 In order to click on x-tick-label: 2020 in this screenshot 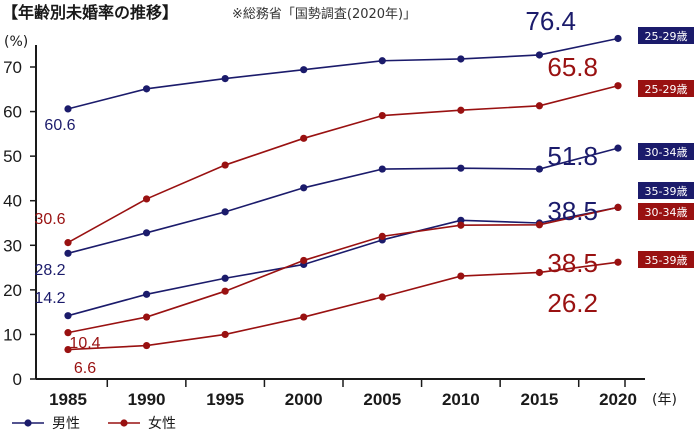, I will do `click(618, 399)`.